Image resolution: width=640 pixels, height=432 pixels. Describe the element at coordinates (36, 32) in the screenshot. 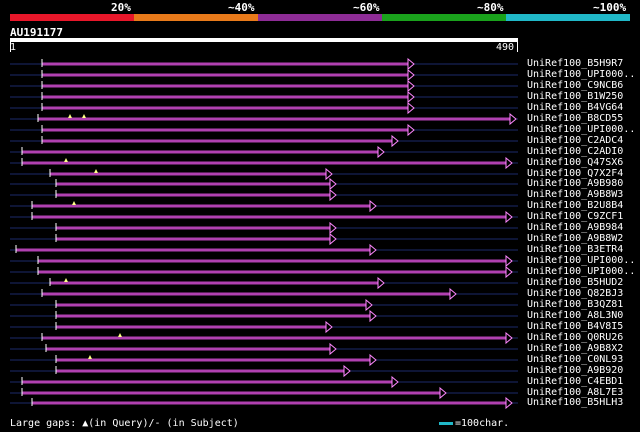

I see `query-name: AU191177` at that location.